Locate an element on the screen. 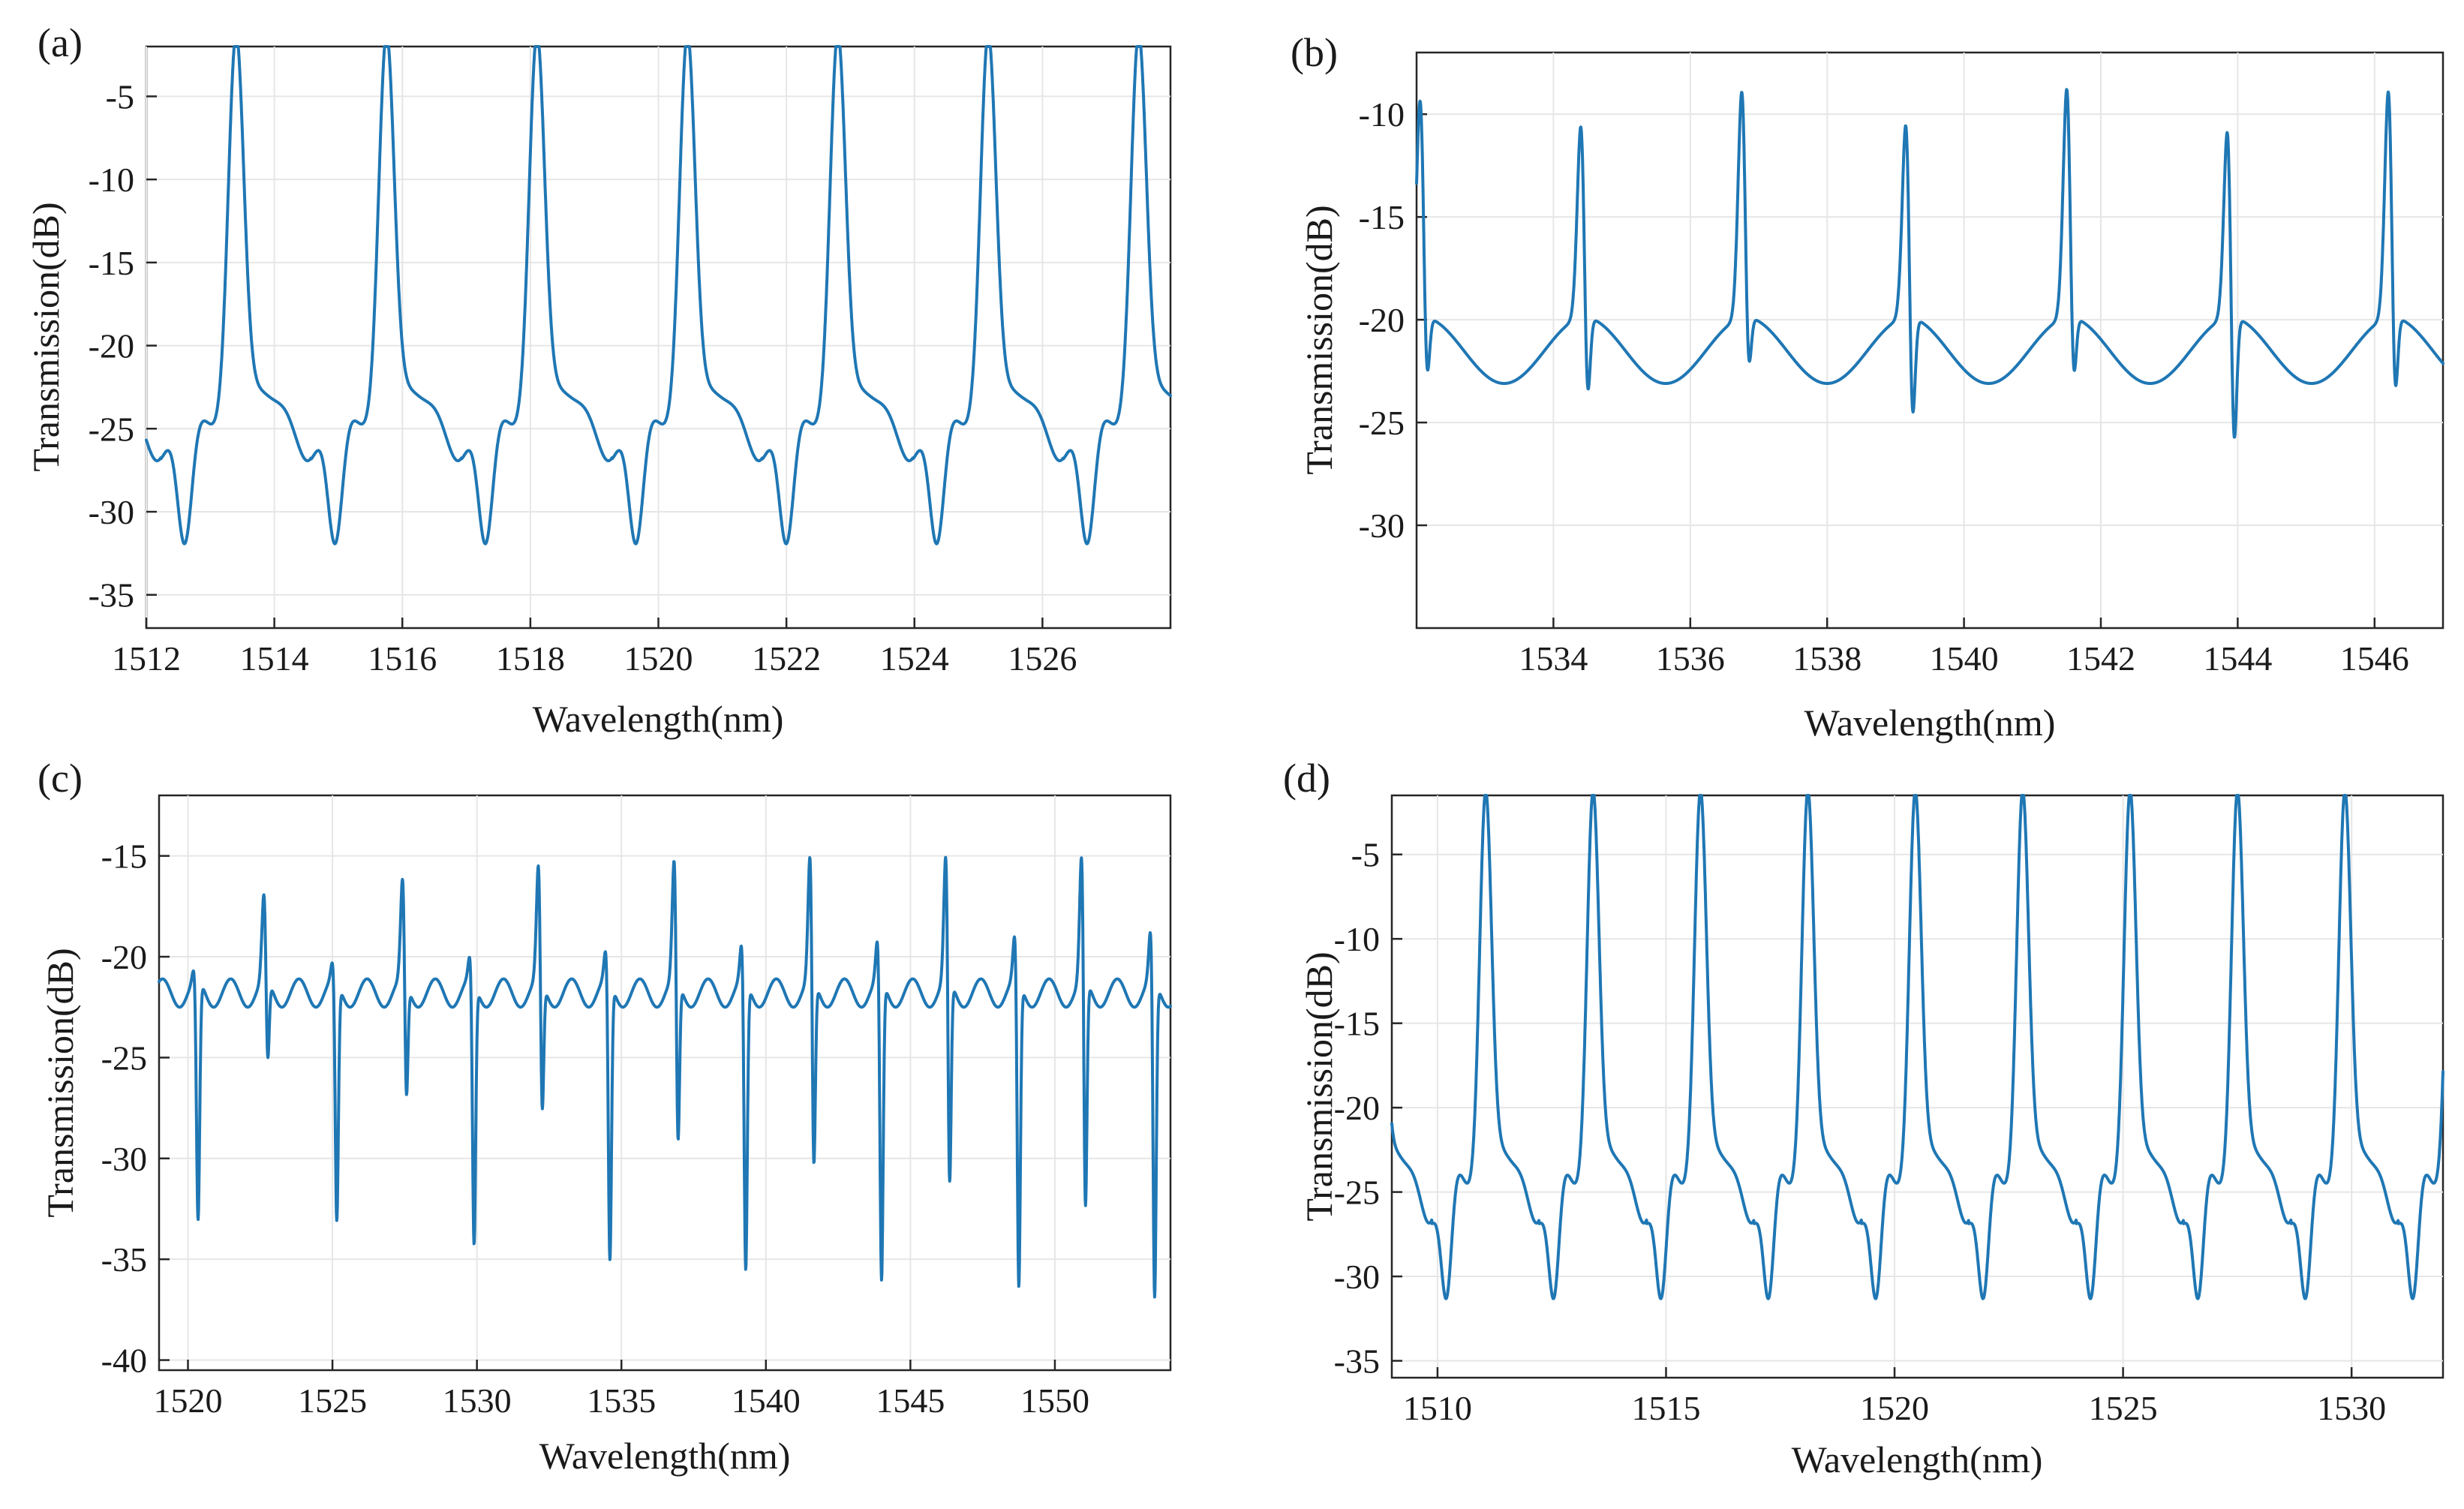 The image size is (2464, 1509). ytick-label-b-3: -15 is located at coordinates (1382, 217).